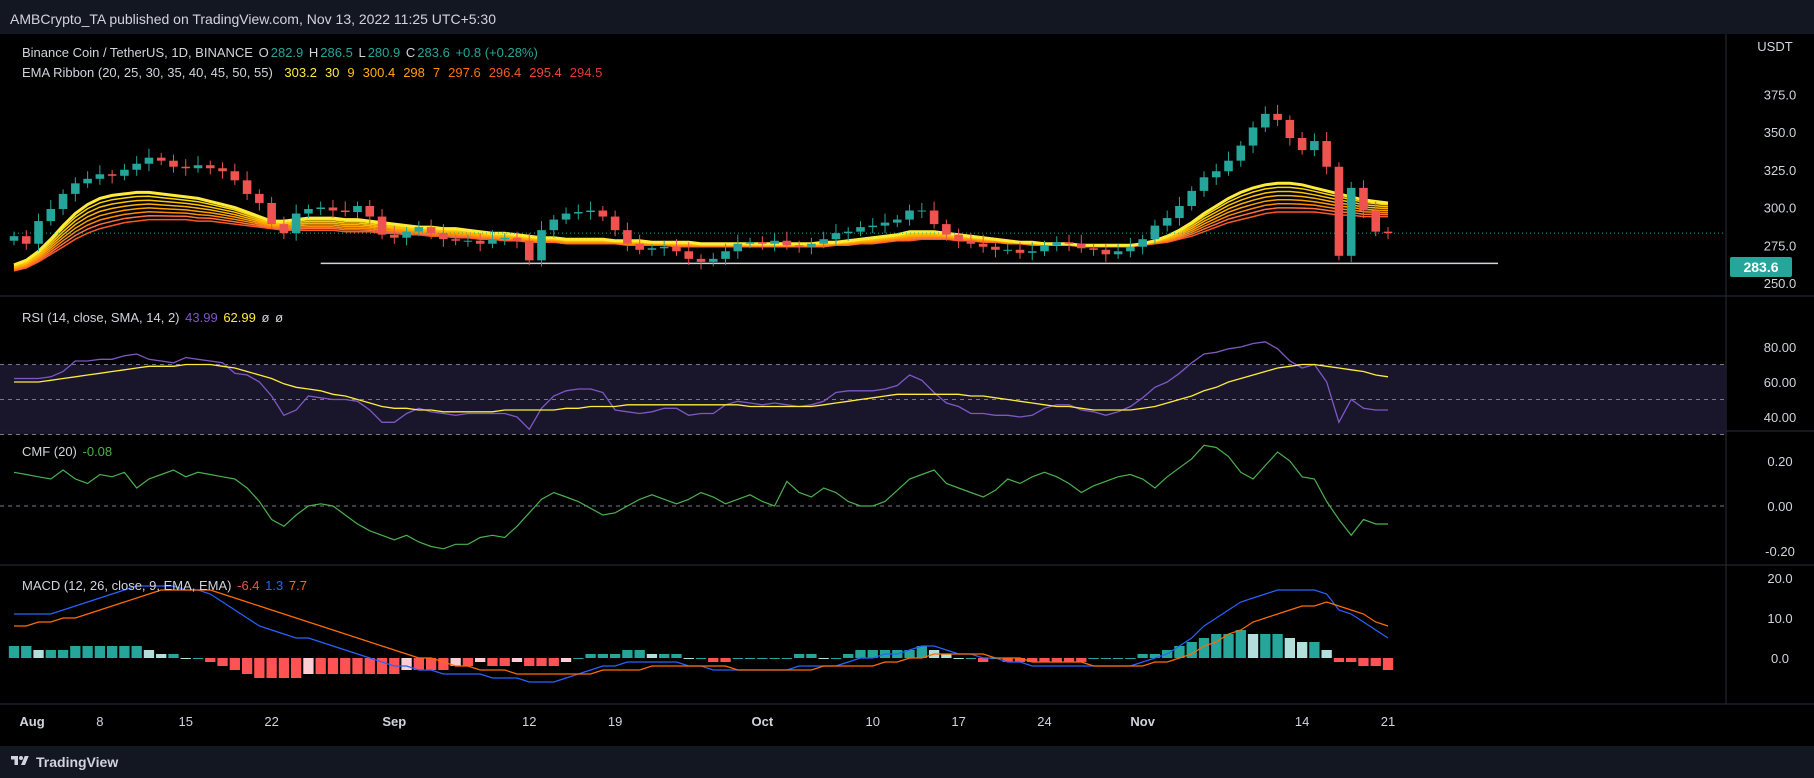 The width and height of the screenshot is (1814, 778). What do you see at coordinates (1780, 283) in the screenshot?
I see `price-axis-tick: 250.0` at bounding box center [1780, 283].